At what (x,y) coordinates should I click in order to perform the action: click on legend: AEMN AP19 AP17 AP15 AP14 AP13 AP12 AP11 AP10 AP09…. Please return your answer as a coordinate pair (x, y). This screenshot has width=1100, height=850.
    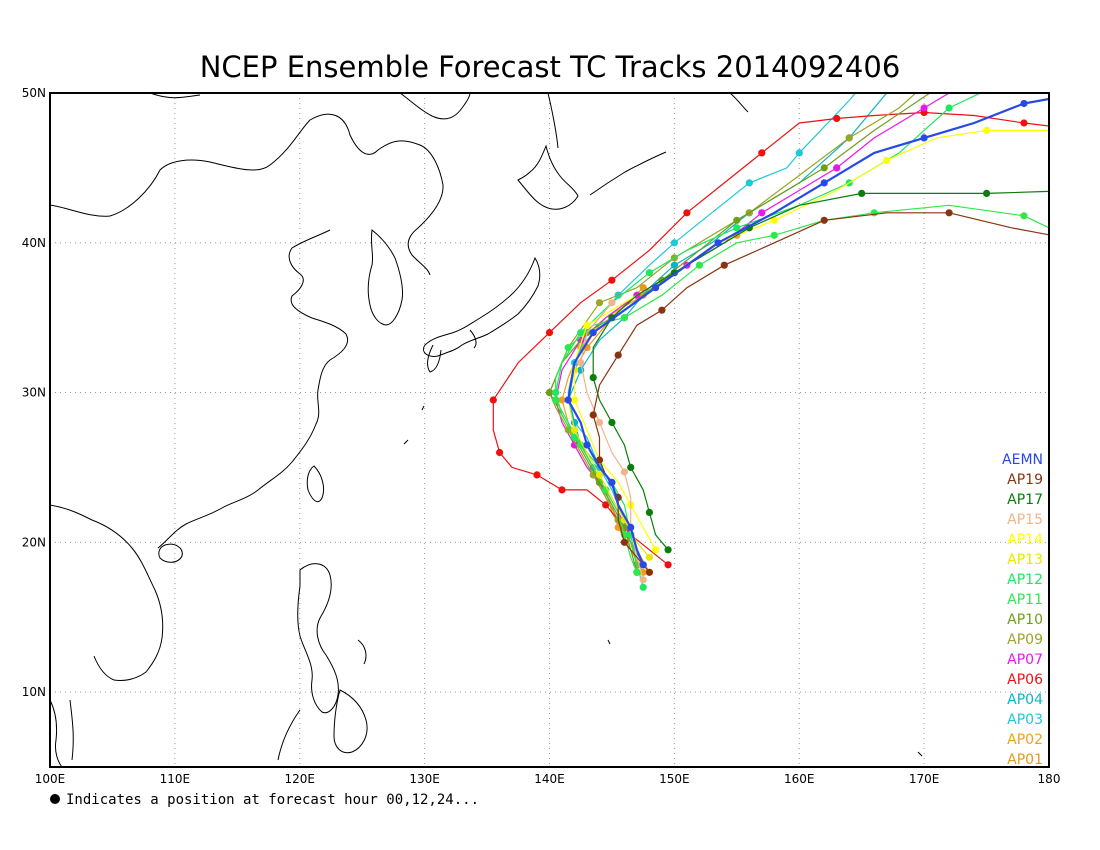
    Looking at the image, I should click on (1022, 610).